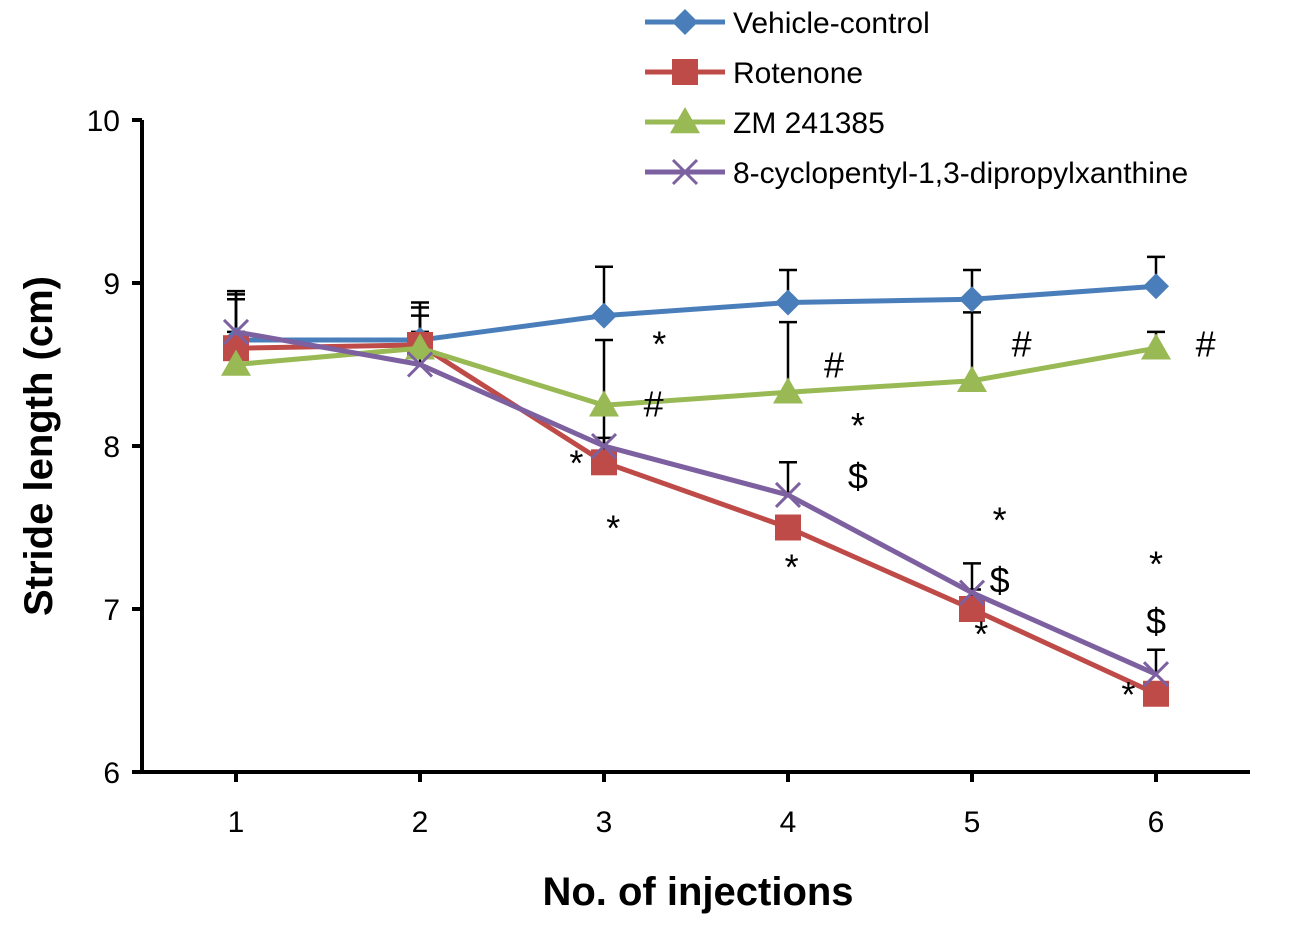 Image resolution: width=1300 pixels, height=926 pixels. Describe the element at coordinates (111, 773) in the screenshot. I see `y-tick-label: 6` at that location.